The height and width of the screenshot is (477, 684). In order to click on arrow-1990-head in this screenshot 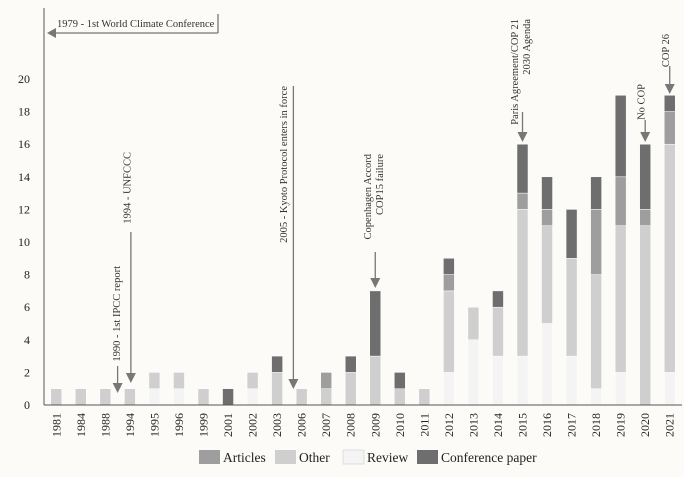, I will do `click(117, 388)`.